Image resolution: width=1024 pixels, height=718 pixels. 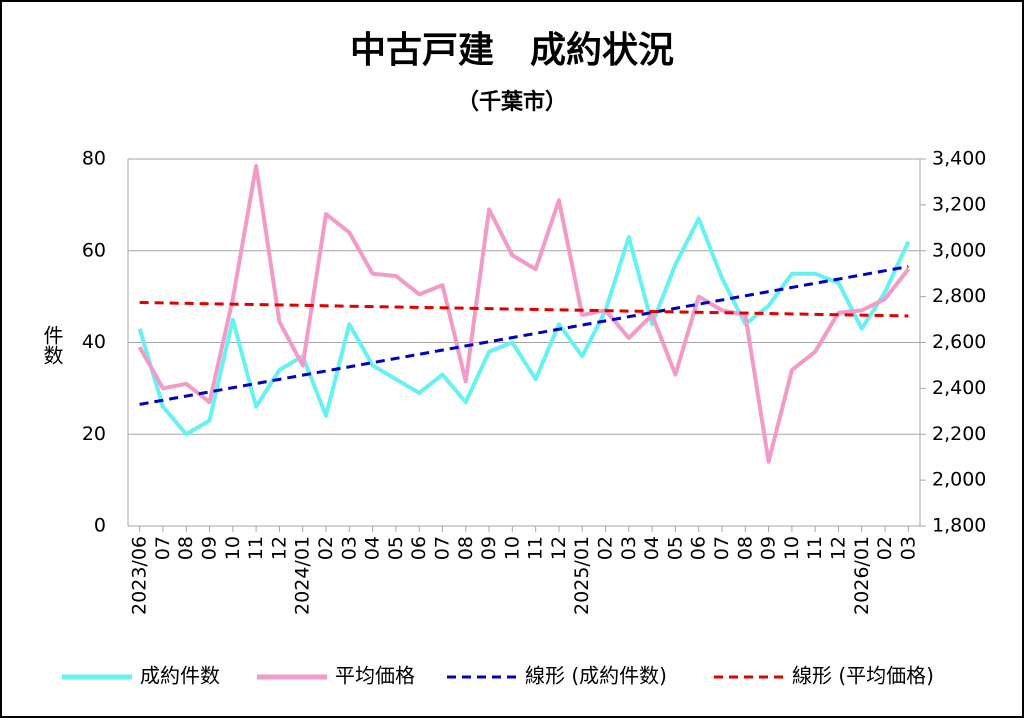 I want to click on y2-tick-label: 3,400, so click(x=959, y=159).